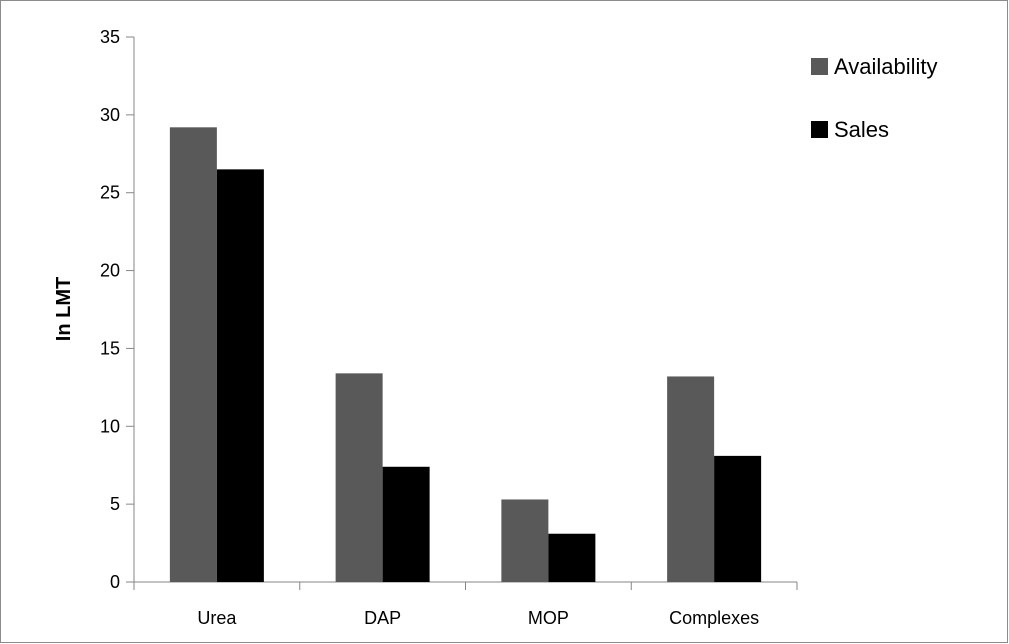 Image resolution: width=1009 pixels, height=644 pixels. What do you see at coordinates (548, 618) in the screenshot?
I see `x-category-label: MOP` at bounding box center [548, 618].